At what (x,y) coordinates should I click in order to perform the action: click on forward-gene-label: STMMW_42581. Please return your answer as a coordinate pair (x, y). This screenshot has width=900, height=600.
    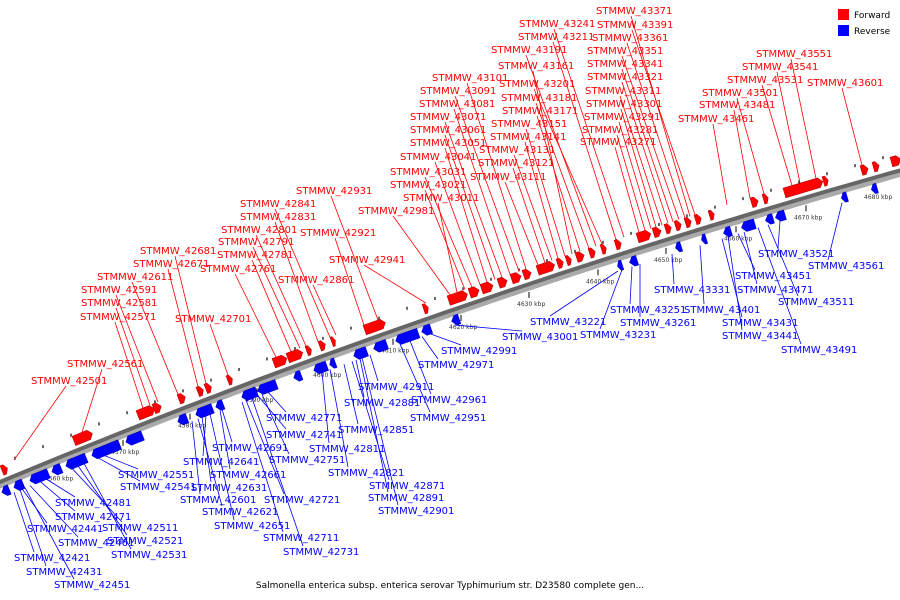
    Looking at the image, I should click on (119, 303).